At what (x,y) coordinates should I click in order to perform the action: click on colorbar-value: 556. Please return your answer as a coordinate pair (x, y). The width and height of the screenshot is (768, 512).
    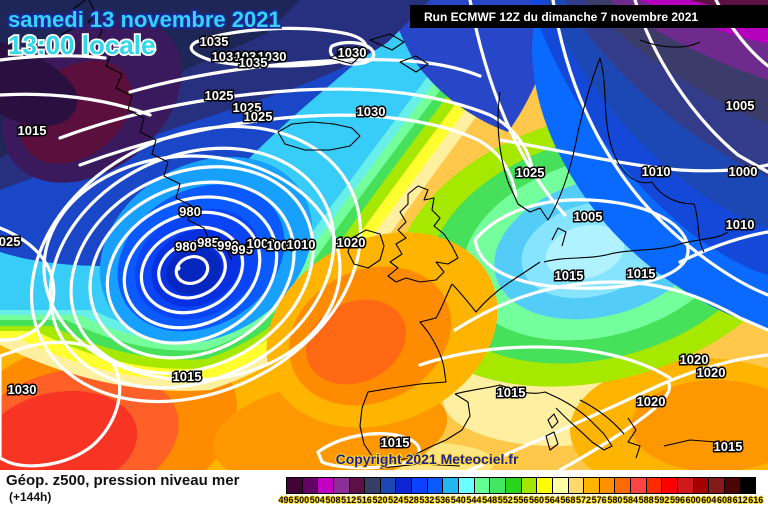
    Looking at the image, I should click on (521, 500).